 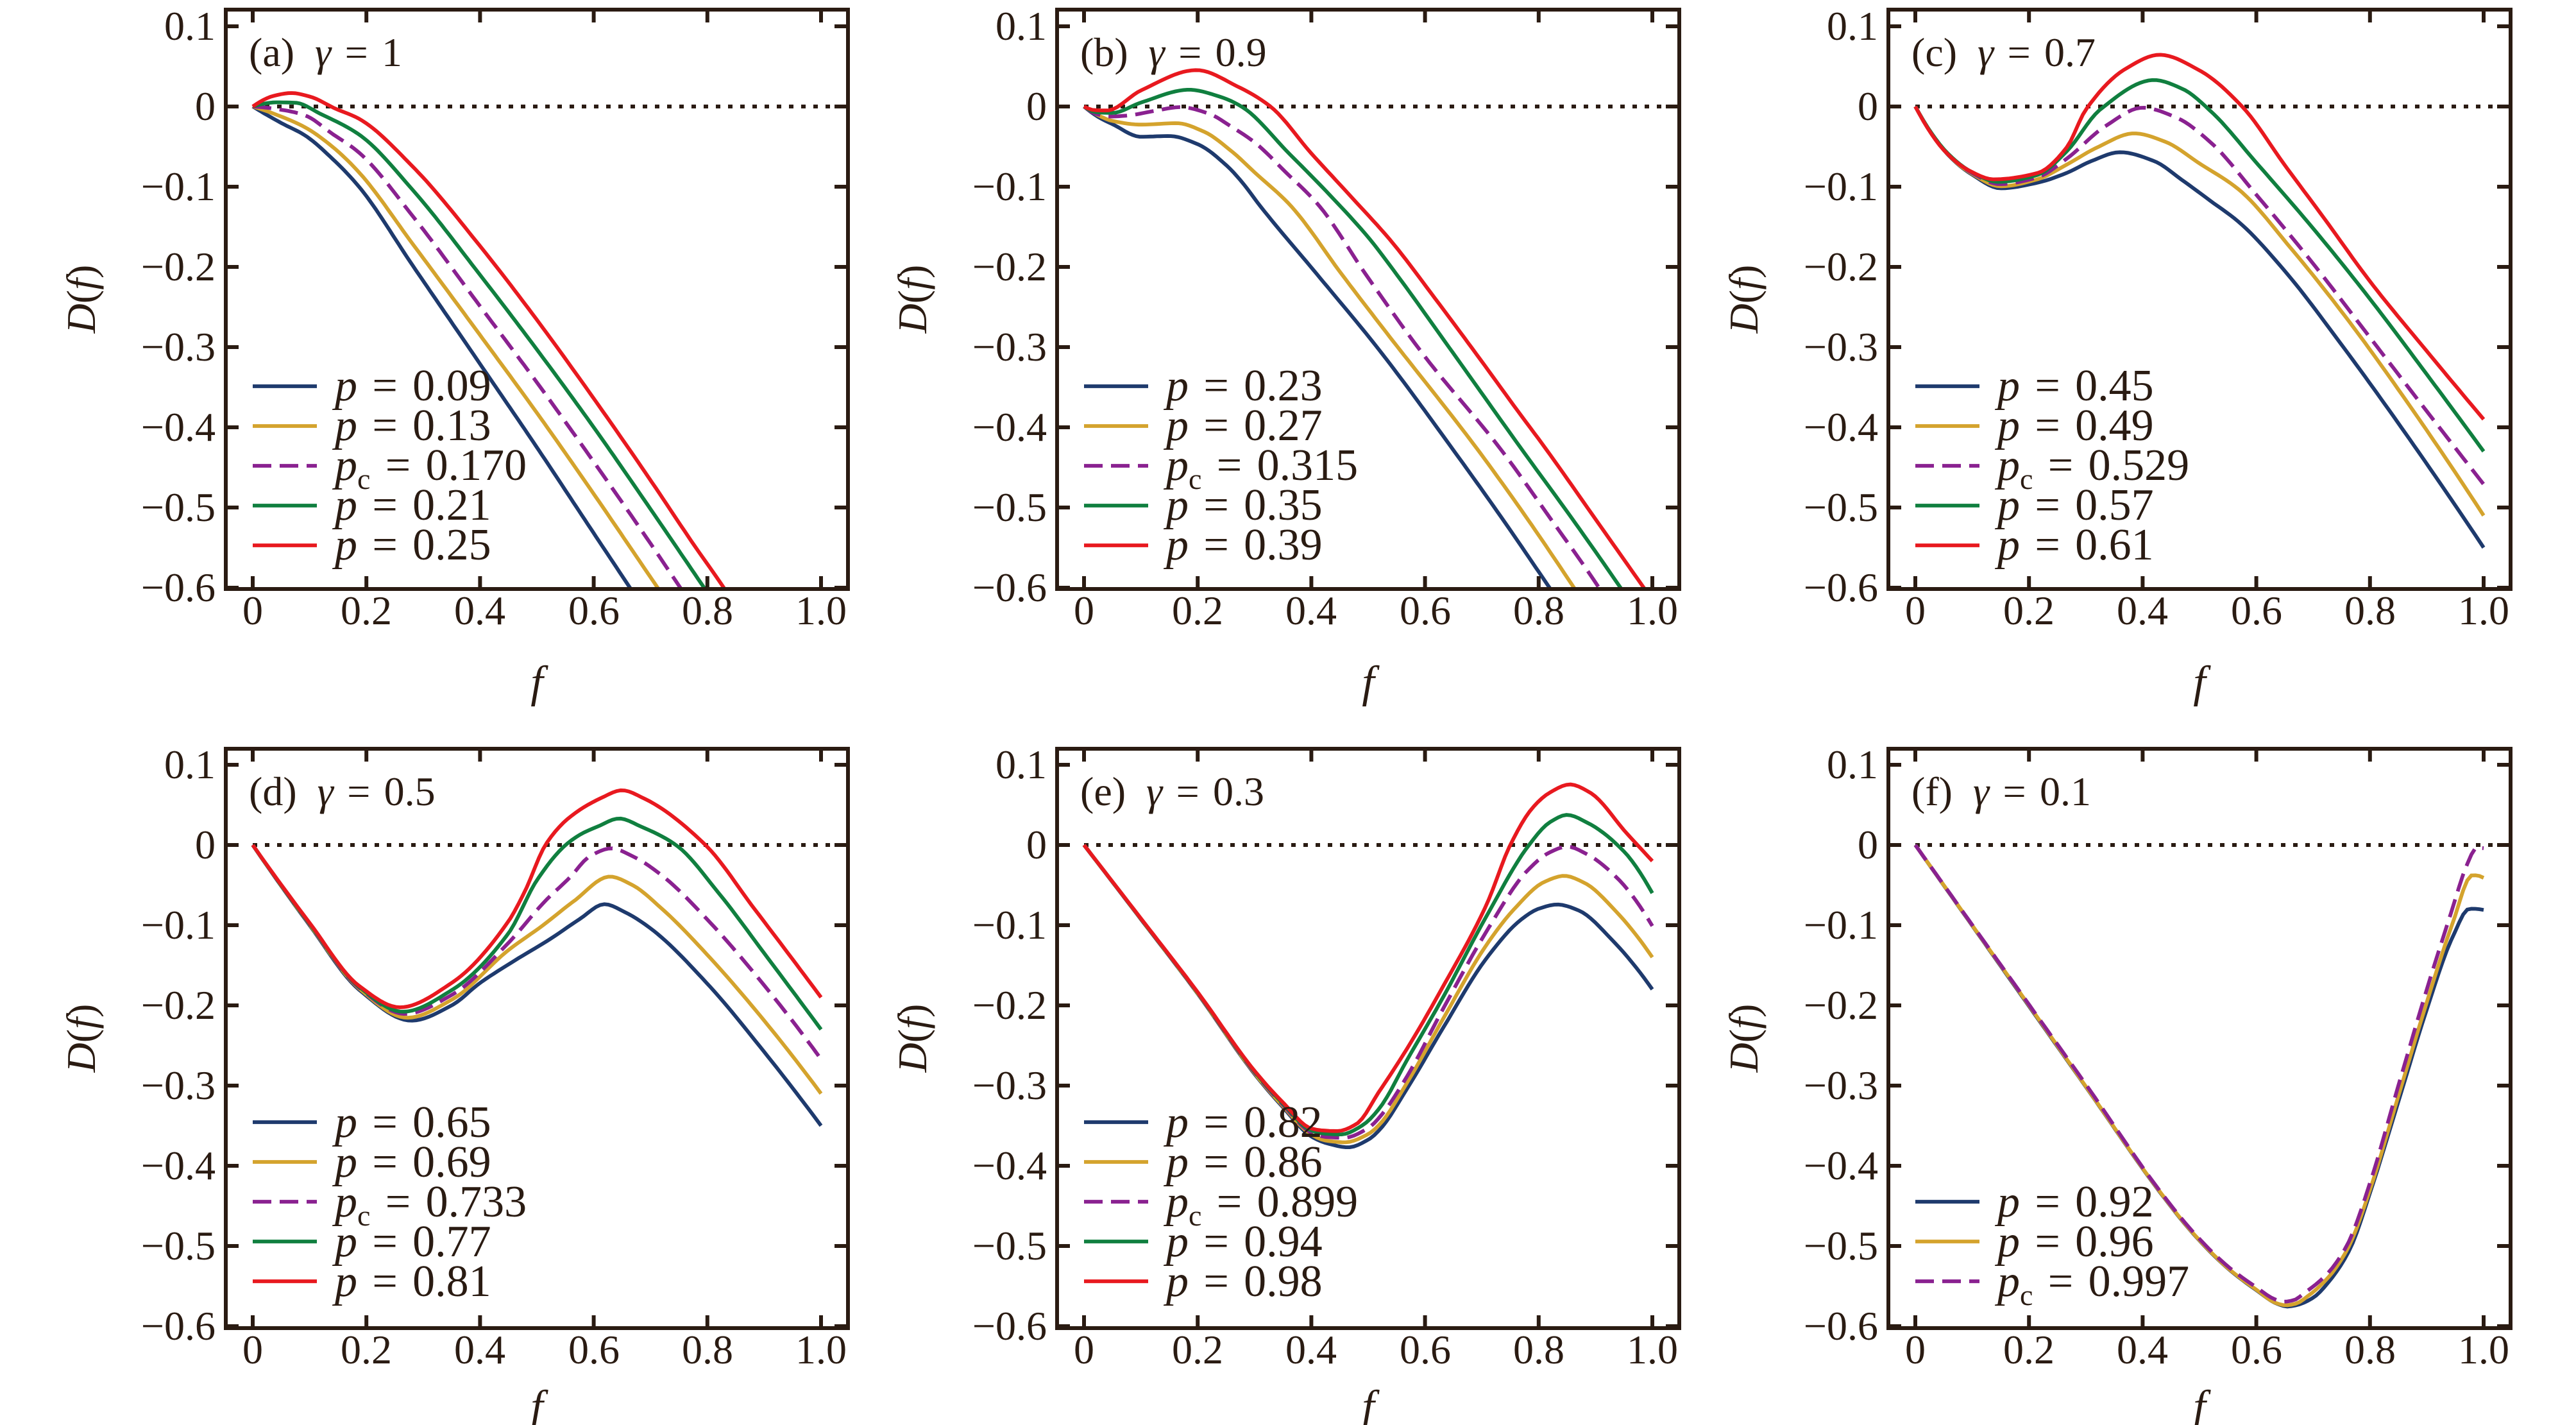 What do you see at coordinates (2074, 1202) in the screenshot?
I see `svg-text: p = 0.92` at bounding box center [2074, 1202].